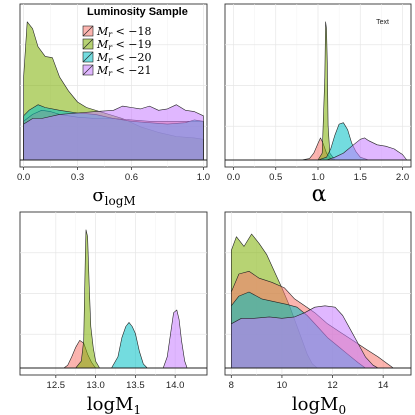 Image resolution: width=415 pixels, height=415 pixels. Describe the element at coordinates (113, 196) in the screenshot. I see `axis-title-sigma: σlogM` at that location.